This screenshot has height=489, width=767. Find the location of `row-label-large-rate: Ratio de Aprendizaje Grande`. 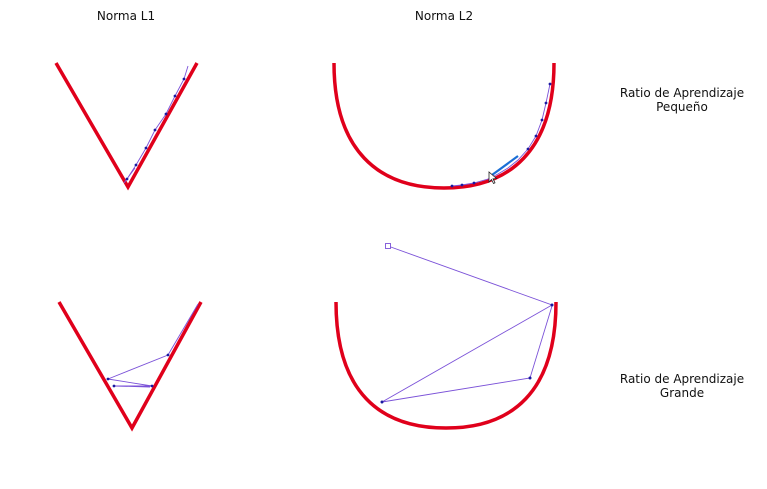

row-label-large-rate: Ratio de Aprendizaje Grande is located at coordinates (682, 386).